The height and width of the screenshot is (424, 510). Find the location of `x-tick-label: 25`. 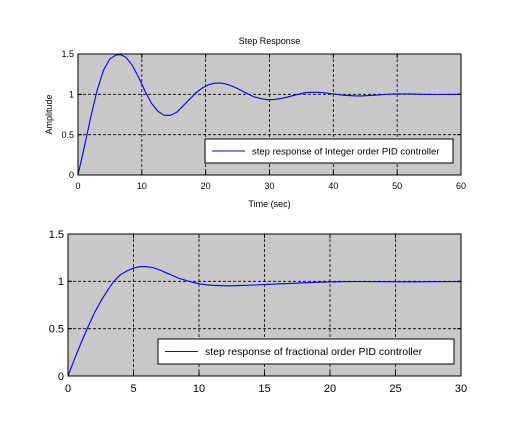

x-tick-label: 25 is located at coordinates (395, 389).